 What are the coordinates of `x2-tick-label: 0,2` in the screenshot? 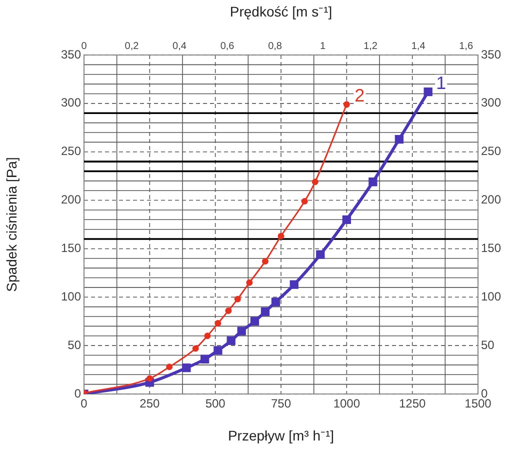 It's located at (132, 46).